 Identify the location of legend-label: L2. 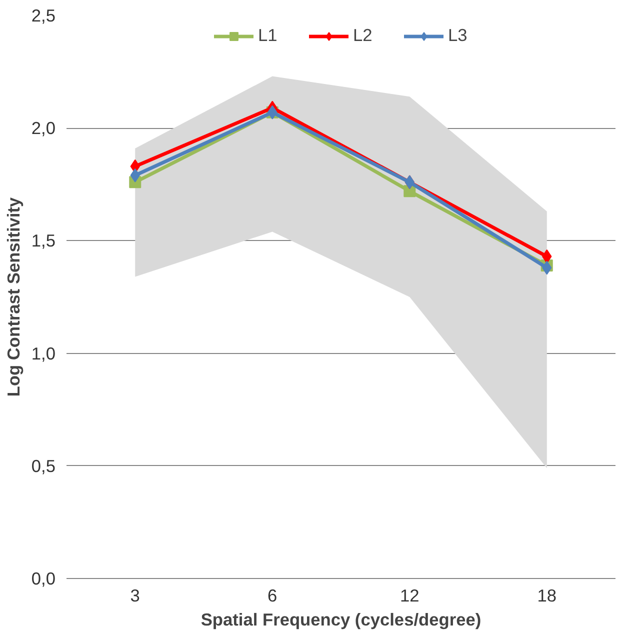
(363, 35).